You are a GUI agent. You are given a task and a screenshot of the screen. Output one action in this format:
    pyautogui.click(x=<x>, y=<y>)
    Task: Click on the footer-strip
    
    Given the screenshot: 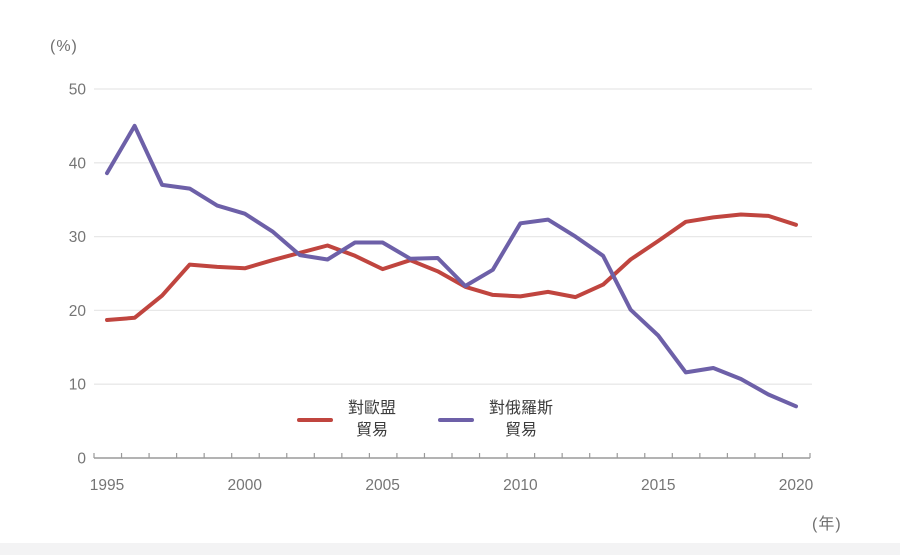 What is the action you would take?
    pyautogui.click(x=450, y=549)
    